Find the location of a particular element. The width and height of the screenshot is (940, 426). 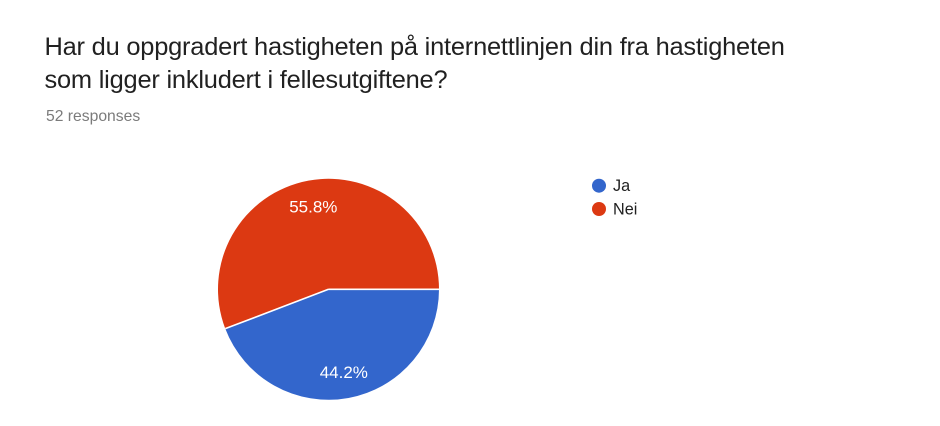

svg-text: Ja is located at coordinates (621, 186).